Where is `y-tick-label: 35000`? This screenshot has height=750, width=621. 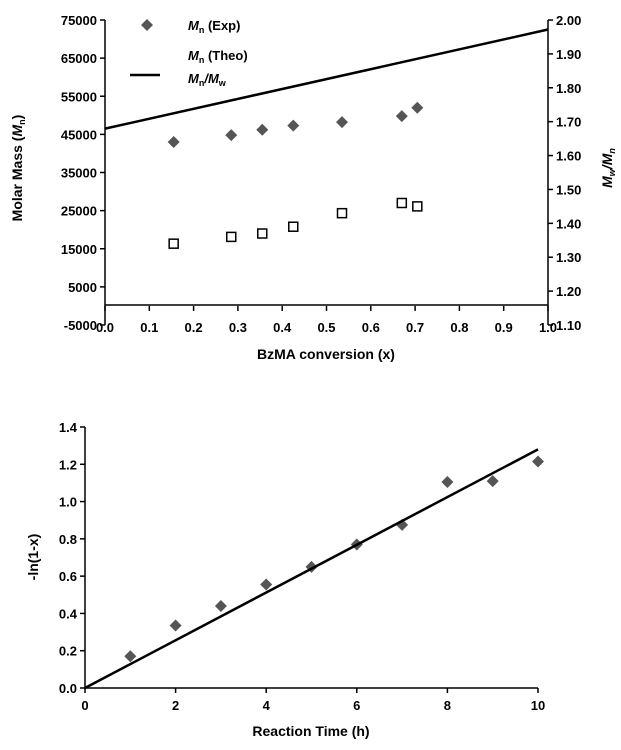 y-tick-label: 35000 is located at coordinates (79, 173).